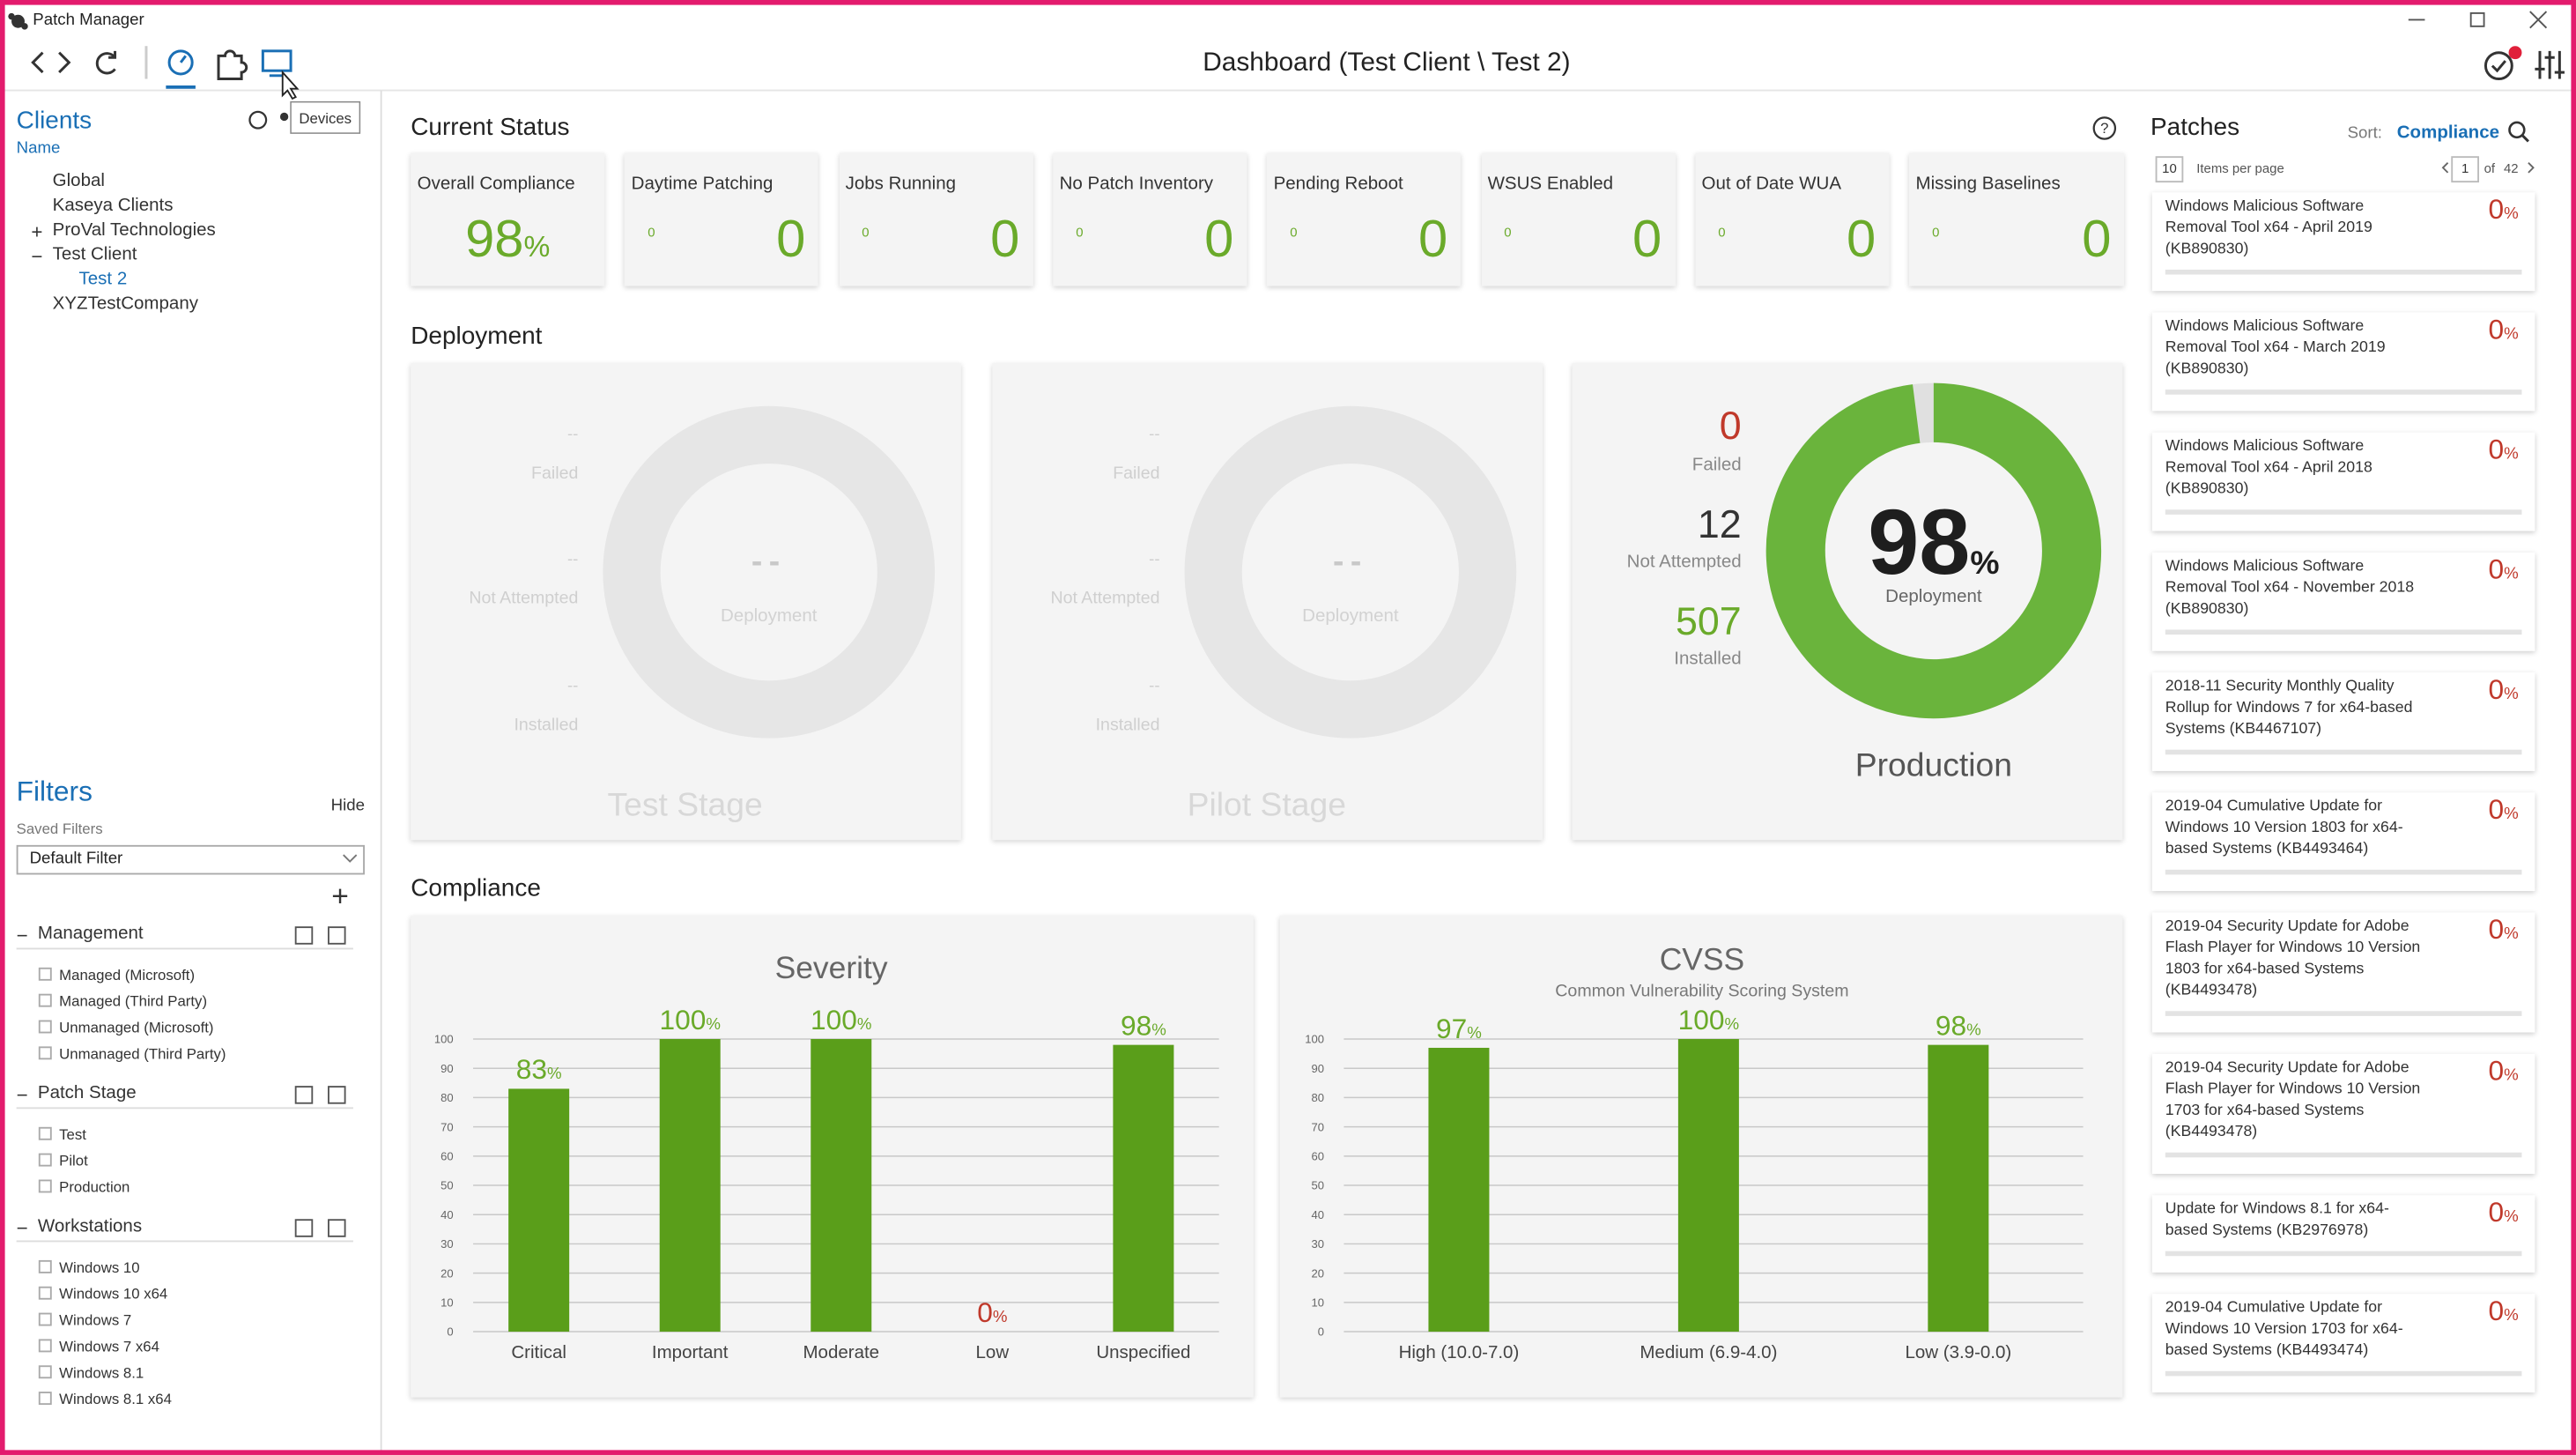 This screenshot has width=2576, height=1455. Describe the element at coordinates (2195, 127) in the screenshot. I see `patches-heading: Patches` at that location.